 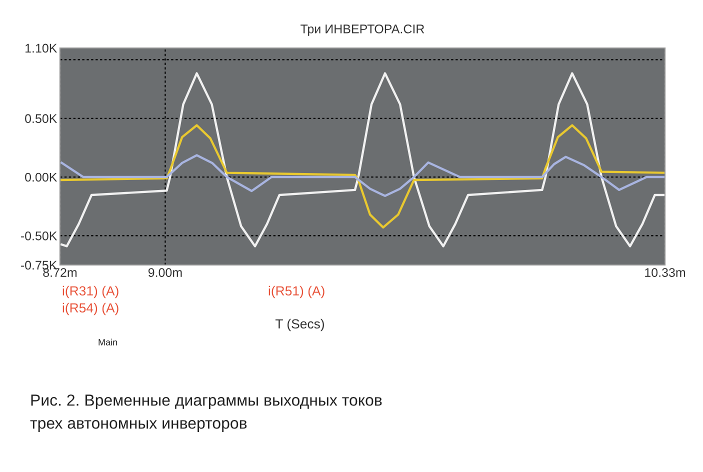 What do you see at coordinates (39, 235) in the screenshot?
I see `y-tick-label: -0.50K` at bounding box center [39, 235].